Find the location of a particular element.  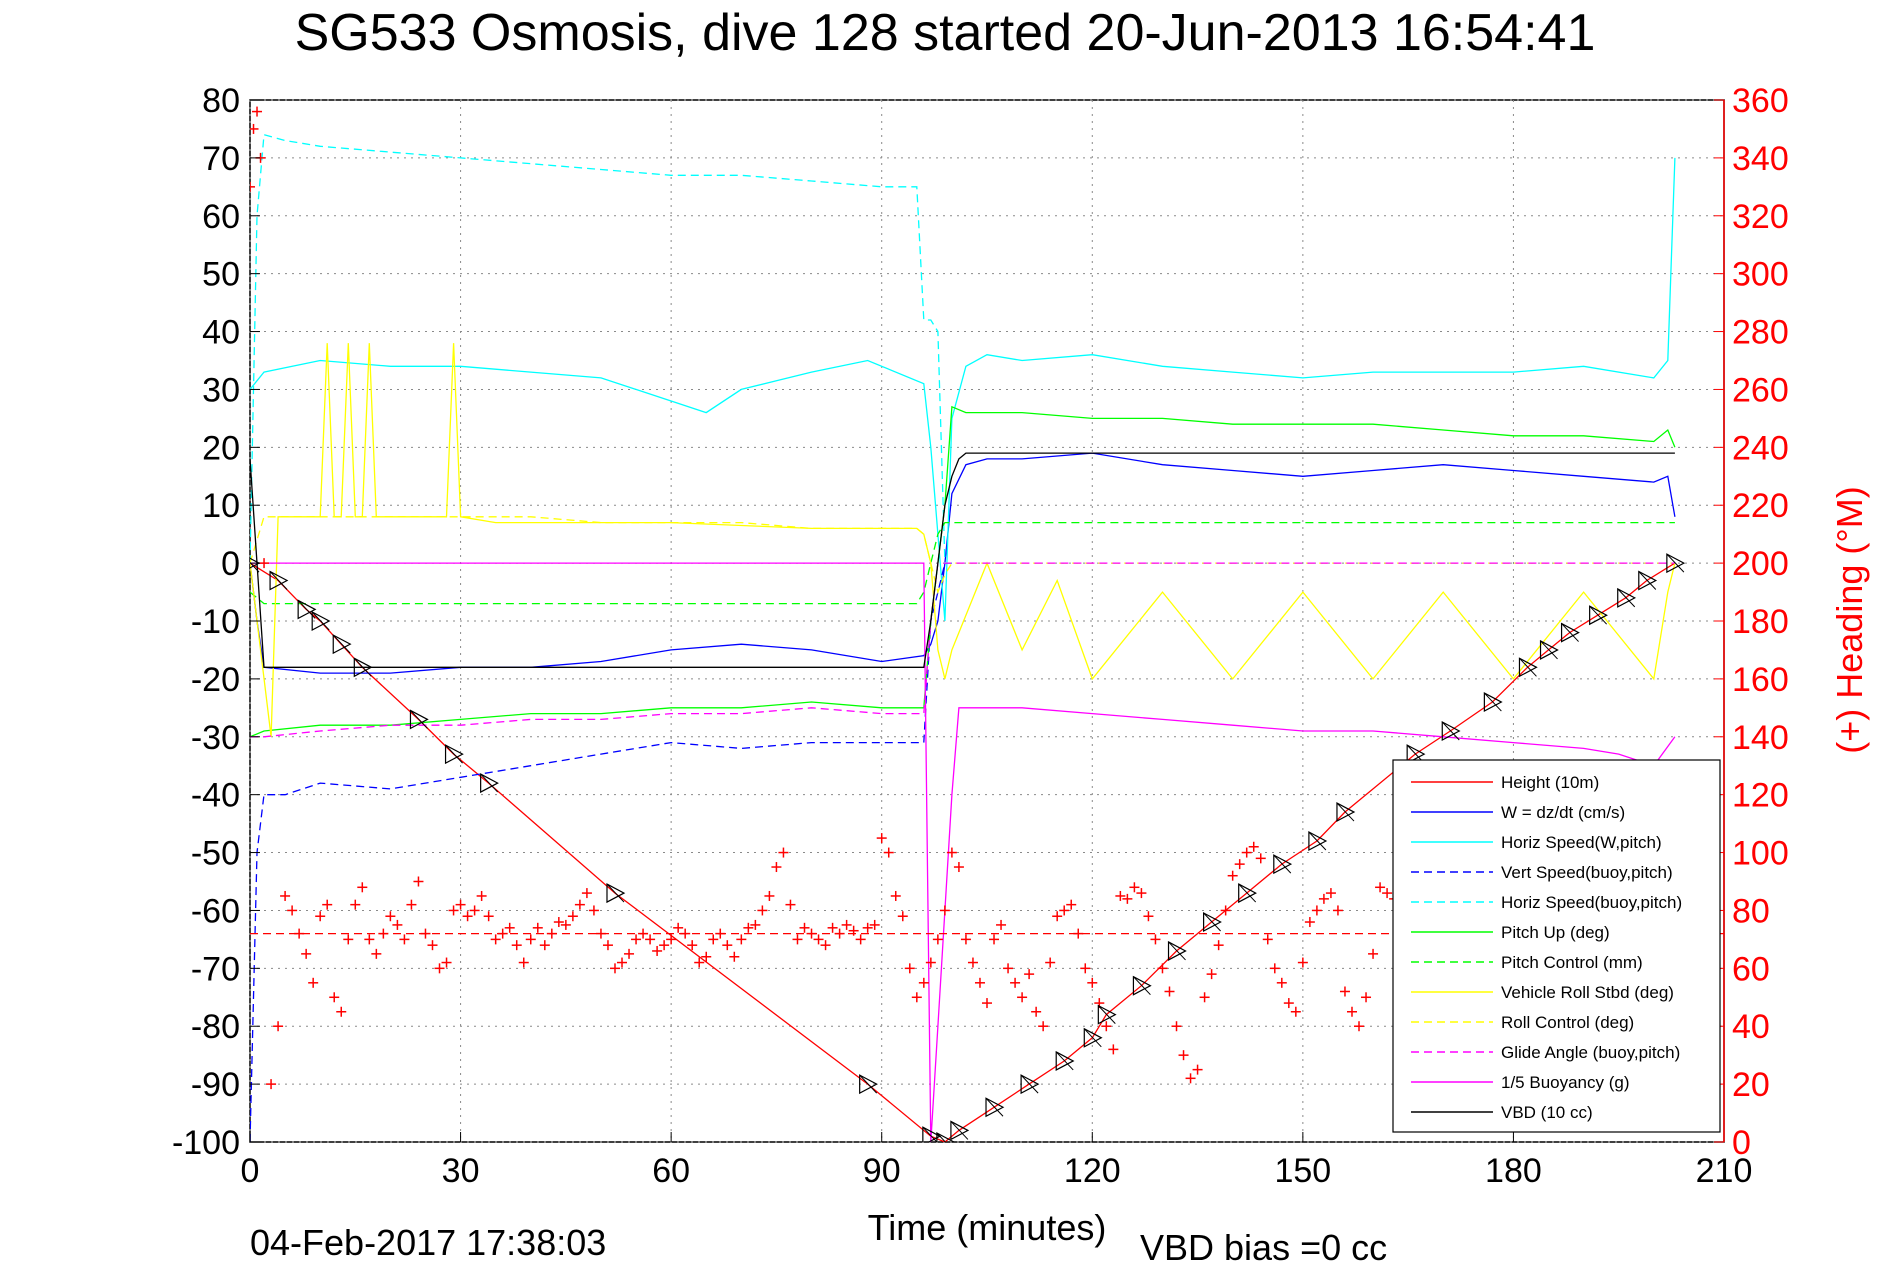

x-tick-label: 30 is located at coordinates (461, 1171).